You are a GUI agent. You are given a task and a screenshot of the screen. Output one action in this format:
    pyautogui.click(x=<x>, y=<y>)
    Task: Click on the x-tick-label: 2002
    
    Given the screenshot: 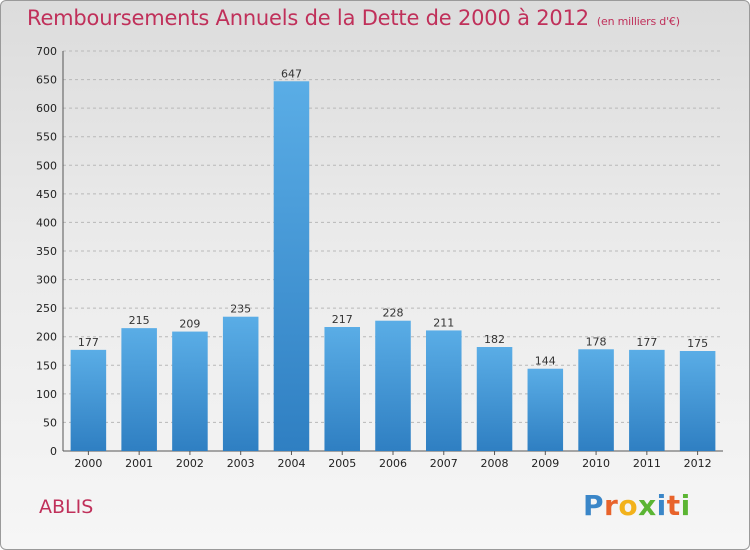 What is the action you would take?
    pyautogui.click(x=190, y=463)
    